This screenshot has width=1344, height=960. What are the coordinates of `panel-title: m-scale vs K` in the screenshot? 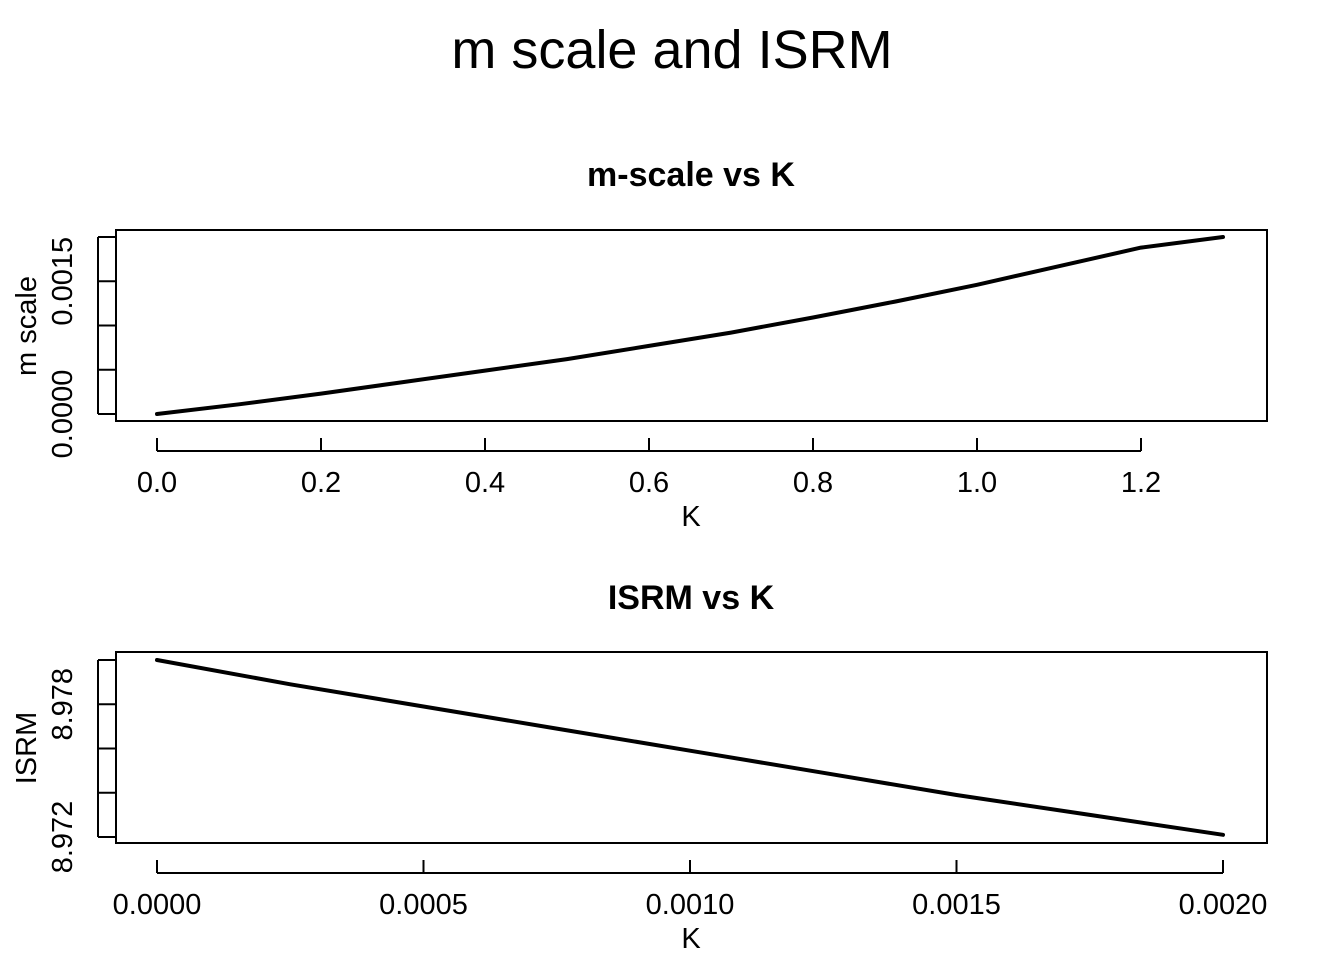 It's located at (691, 175).